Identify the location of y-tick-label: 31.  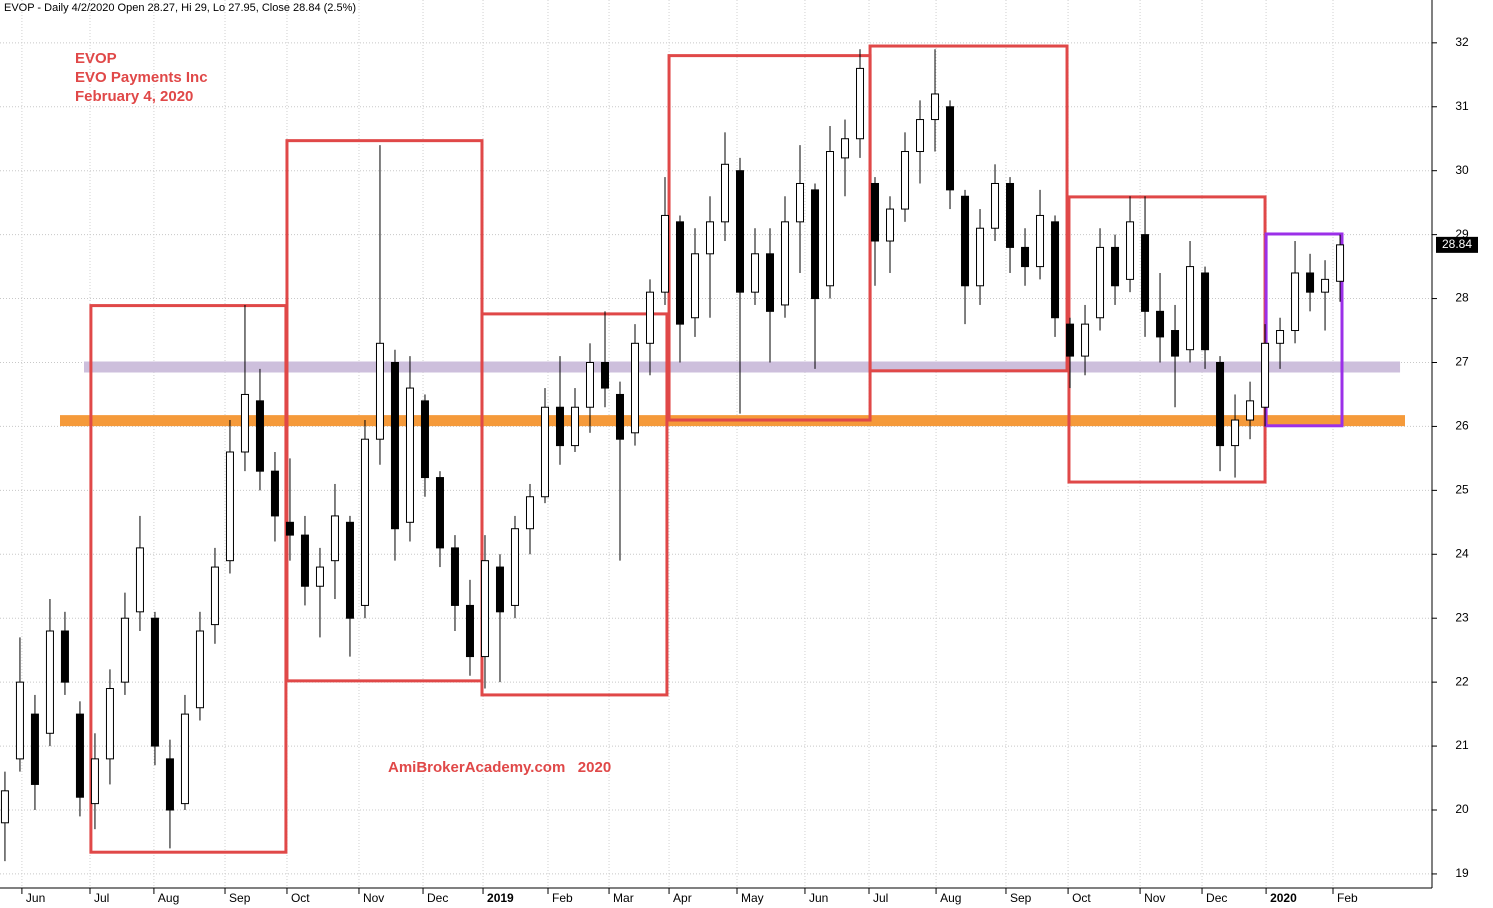
(1462, 106).